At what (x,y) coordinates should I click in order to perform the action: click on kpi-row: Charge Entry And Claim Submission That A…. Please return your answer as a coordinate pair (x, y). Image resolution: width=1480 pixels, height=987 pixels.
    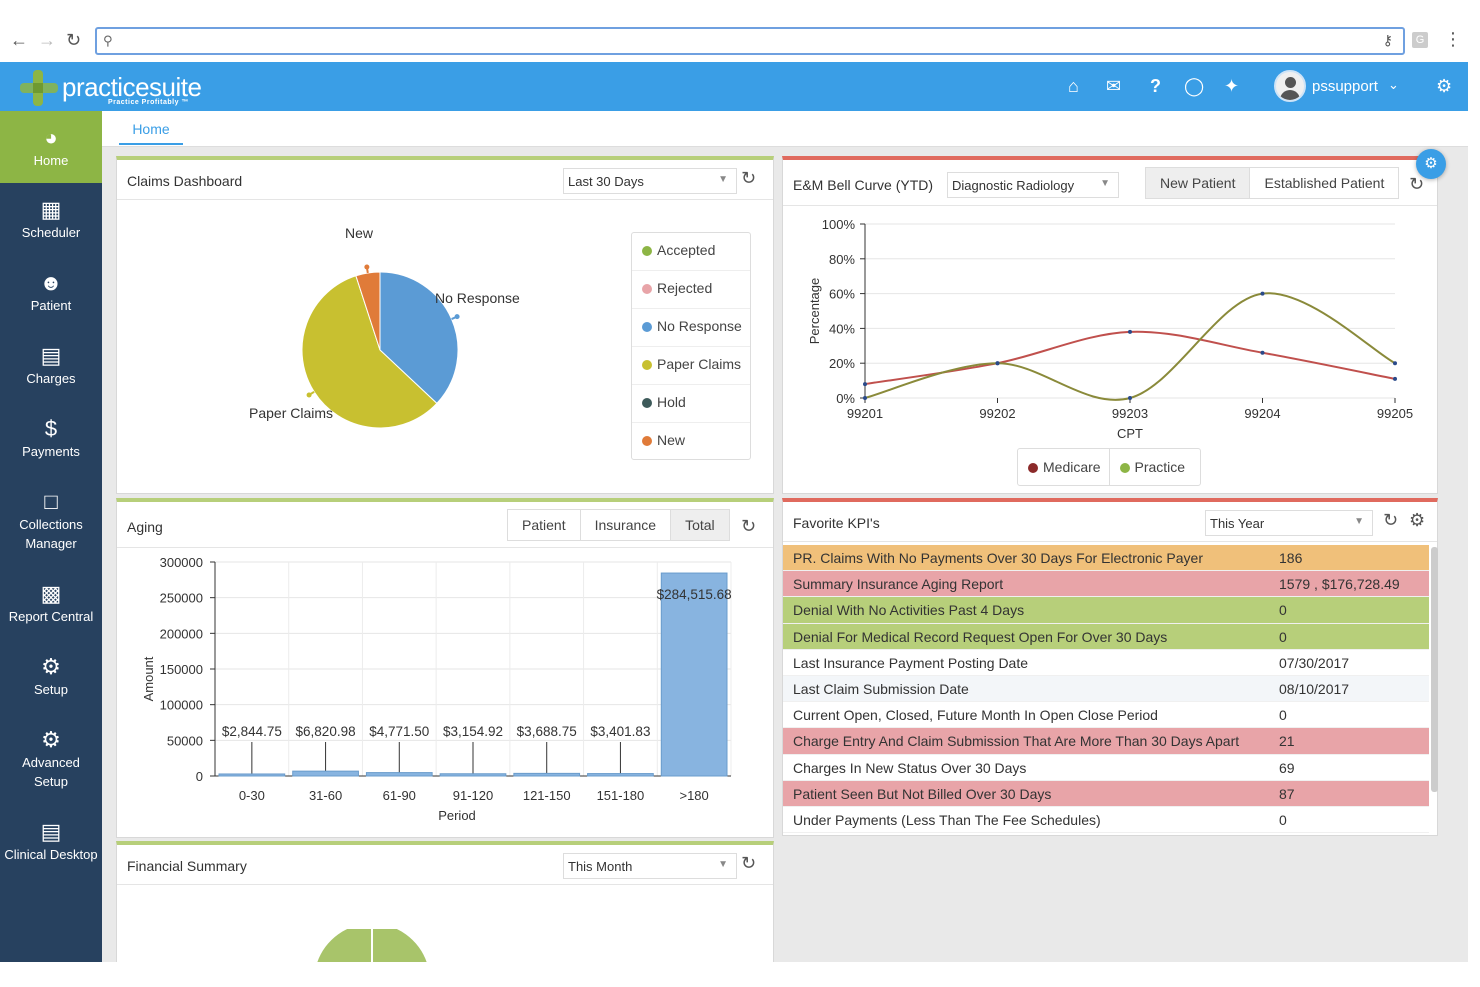
    Looking at the image, I should click on (1106, 741).